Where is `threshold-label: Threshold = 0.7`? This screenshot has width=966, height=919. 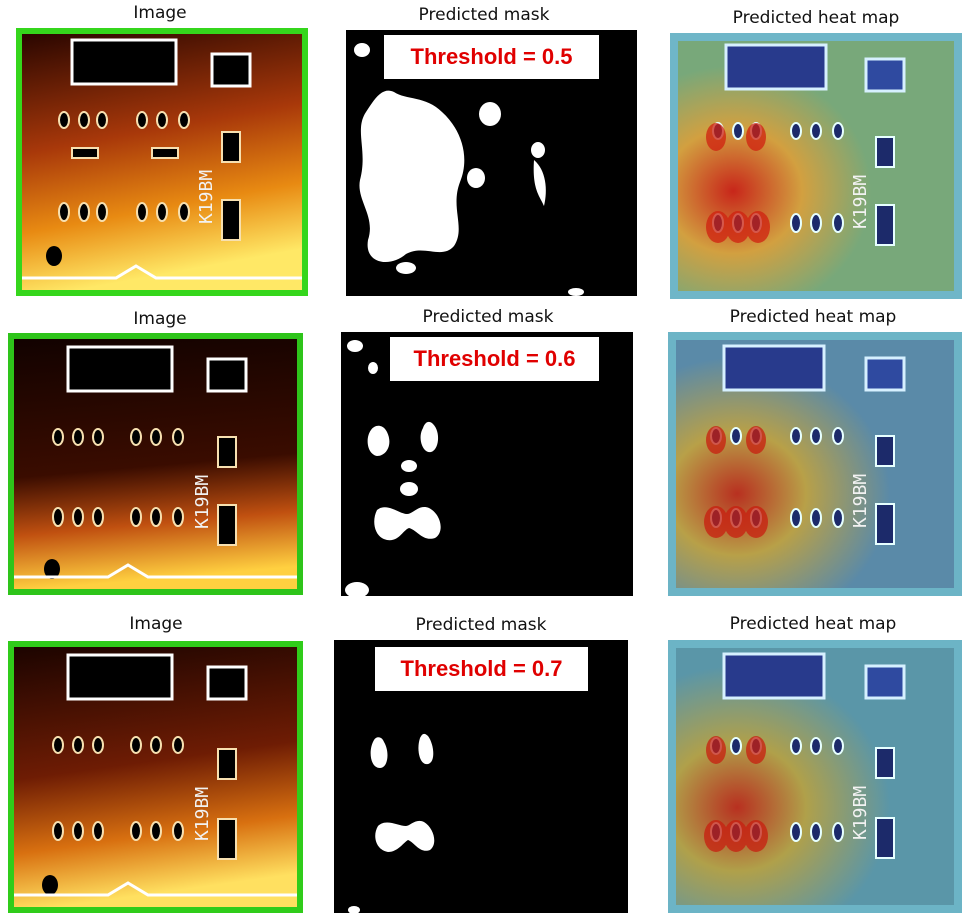
threshold-label: Threshold = 0.7 is located at coordinates (481, 669).